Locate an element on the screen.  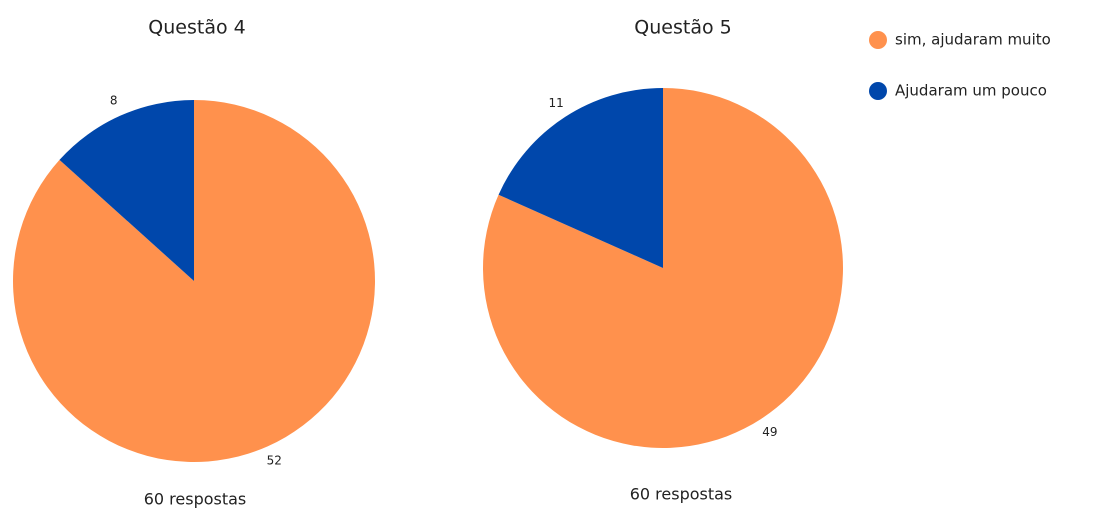
data-label: 8 is located at coordinates (114, 100).